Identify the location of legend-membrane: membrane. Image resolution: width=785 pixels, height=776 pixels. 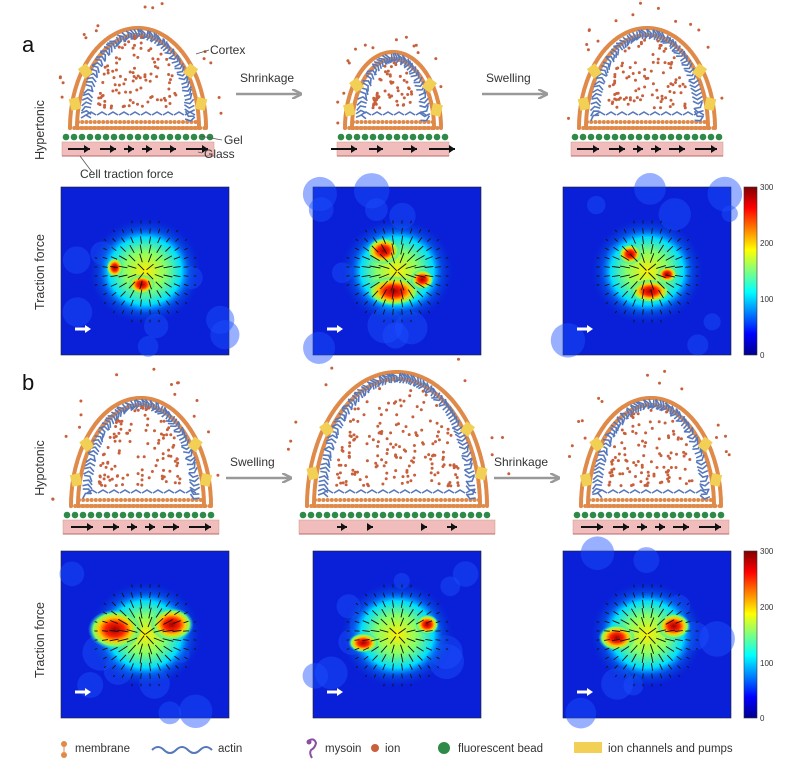
(102, 749).